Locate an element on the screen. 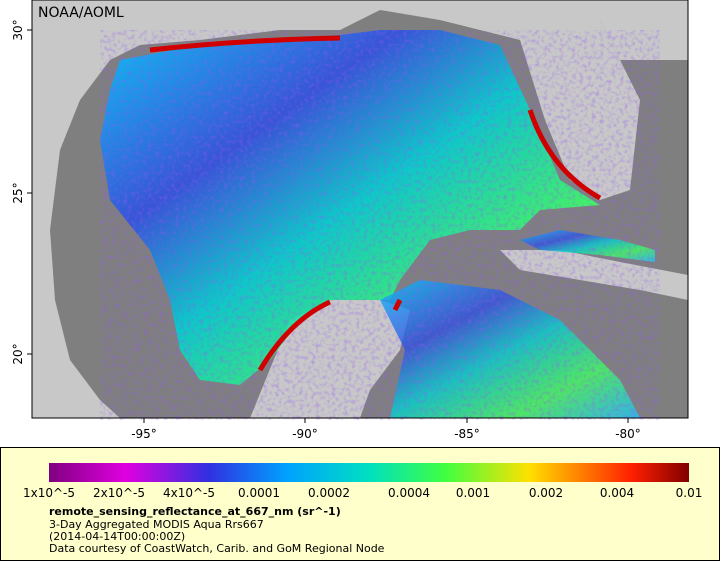  colorbar-label: 0.0001 is located at coordinates (259, 493).